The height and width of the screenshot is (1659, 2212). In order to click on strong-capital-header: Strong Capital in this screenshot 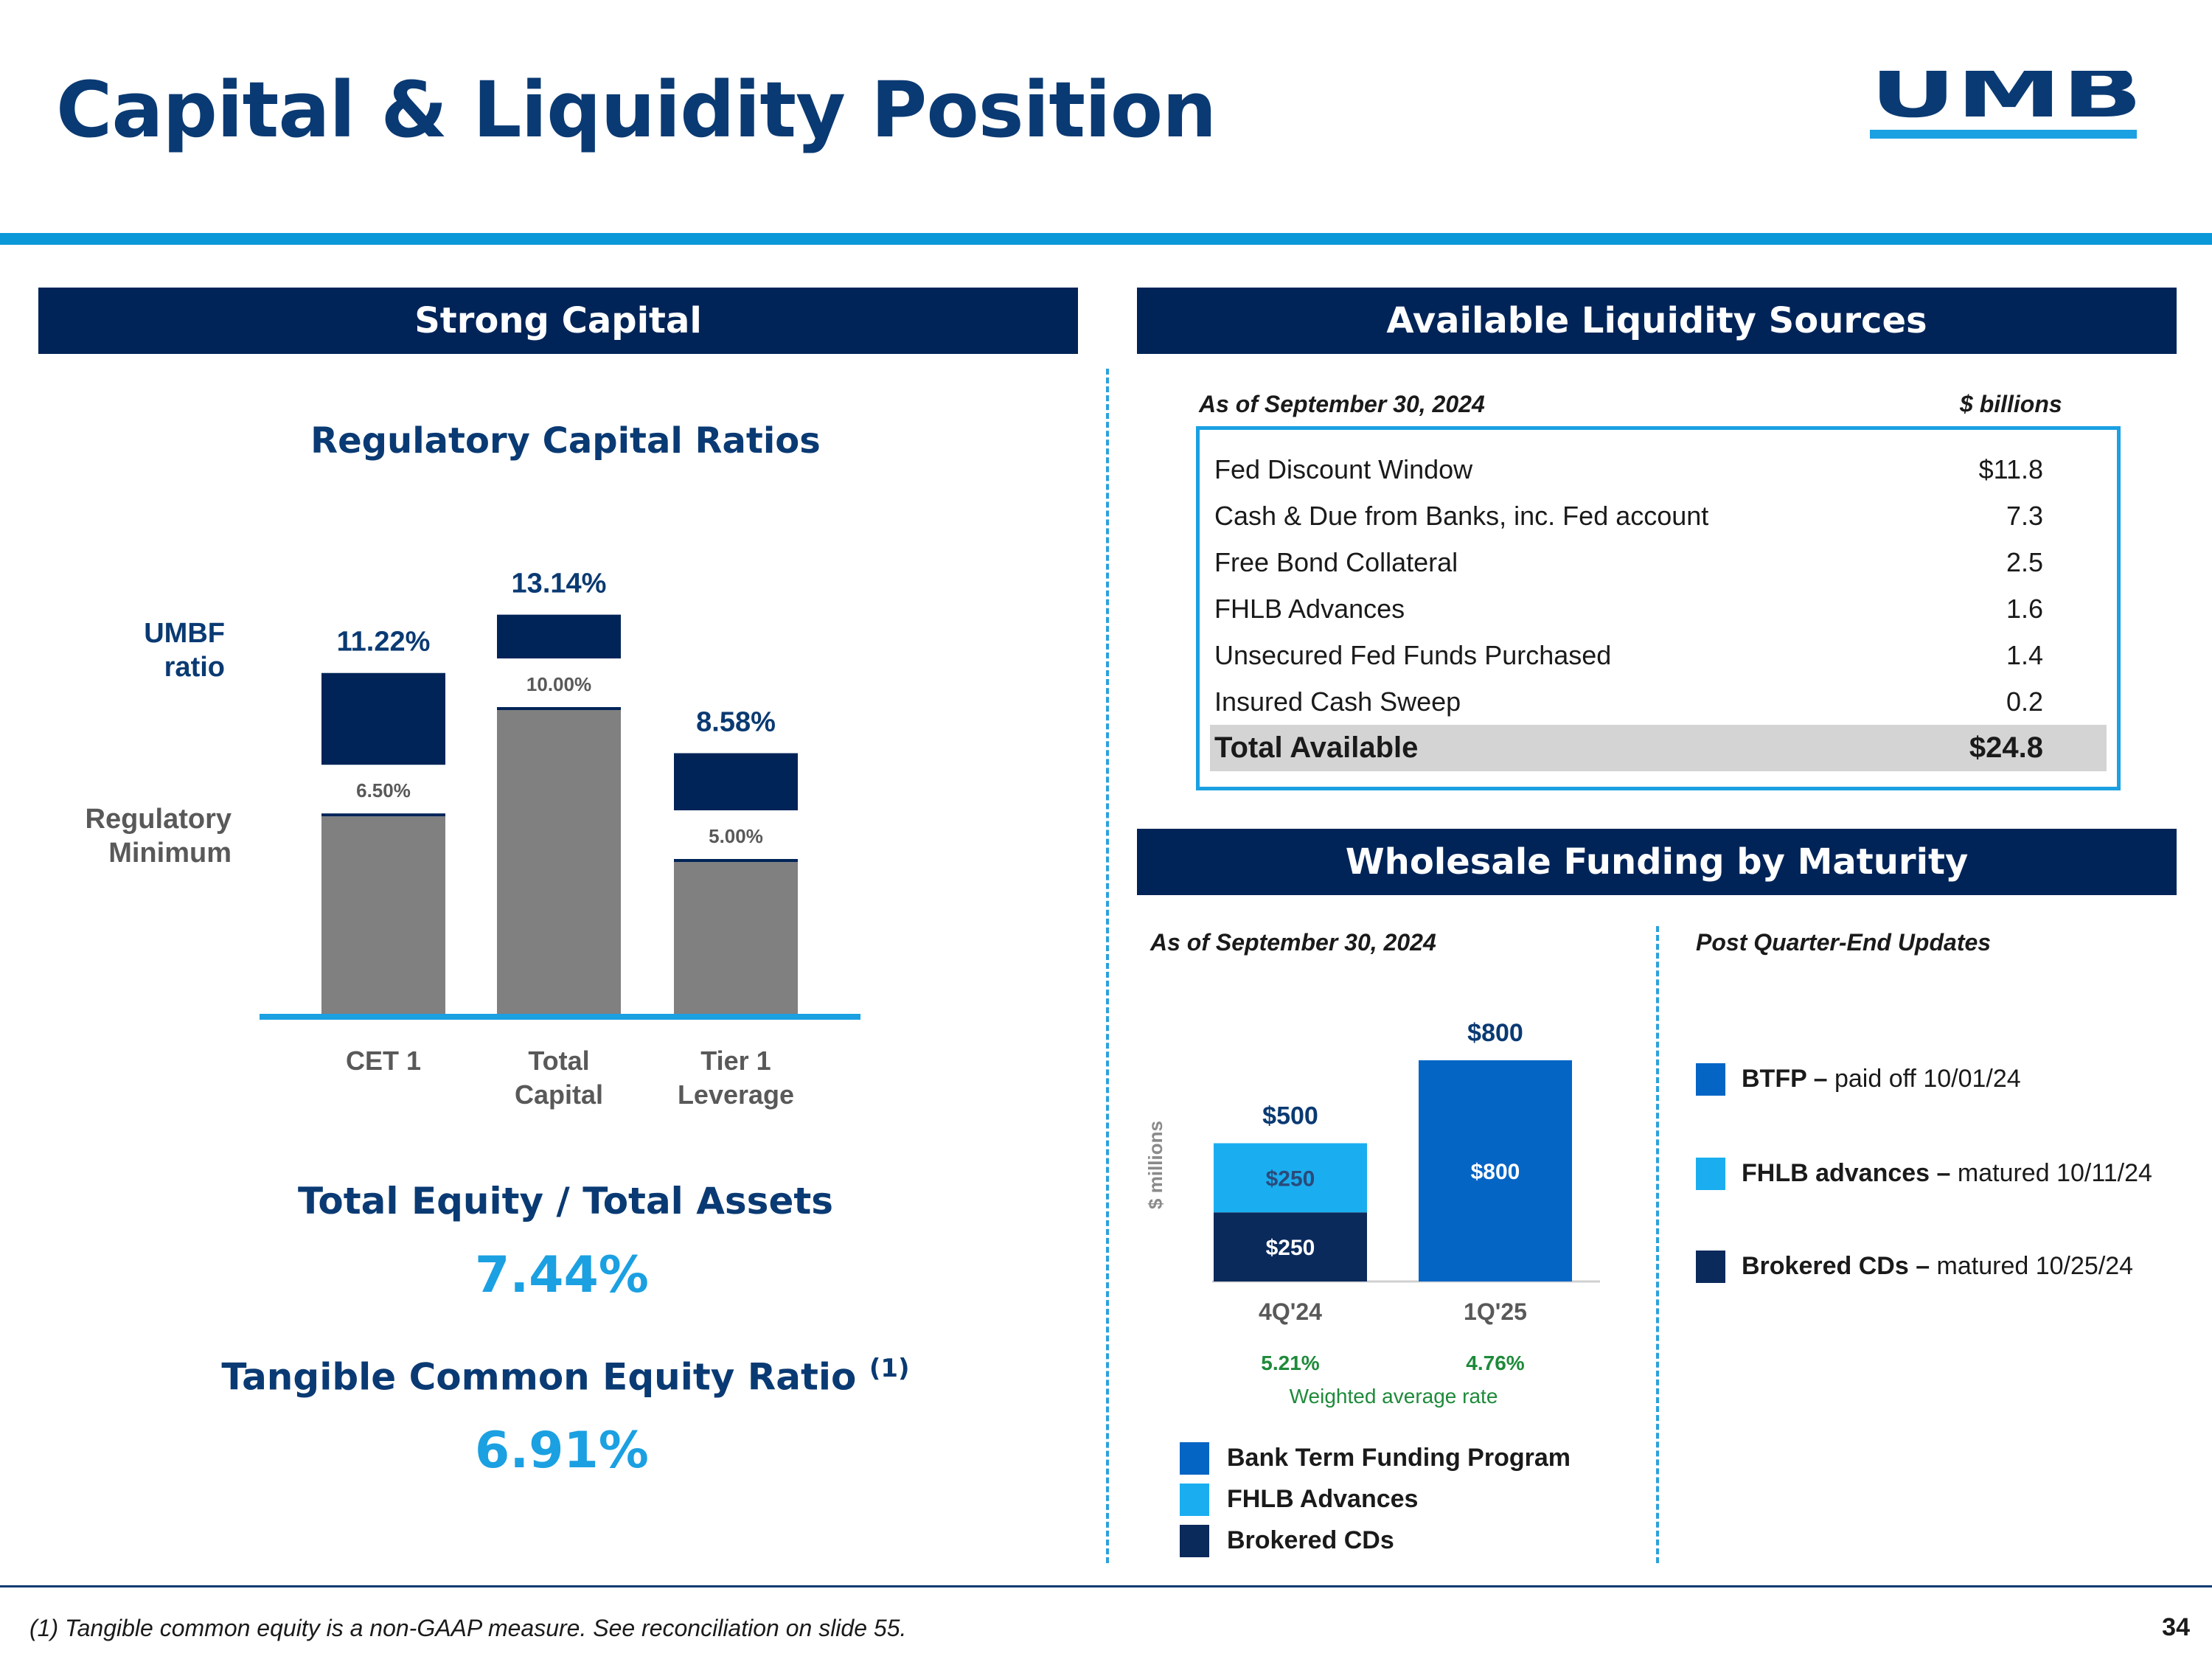, I will do `click(558, 321)`.